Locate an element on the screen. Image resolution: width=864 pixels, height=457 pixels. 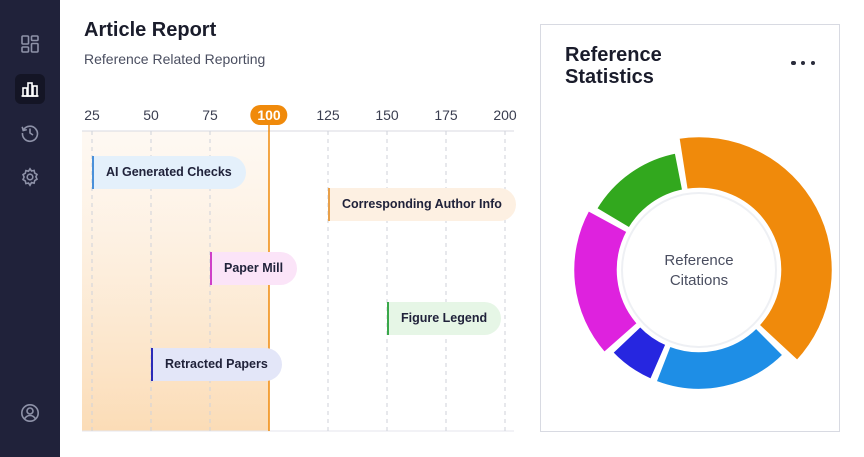
sidebar-item-dashboard is located at coordinates (30, 44).